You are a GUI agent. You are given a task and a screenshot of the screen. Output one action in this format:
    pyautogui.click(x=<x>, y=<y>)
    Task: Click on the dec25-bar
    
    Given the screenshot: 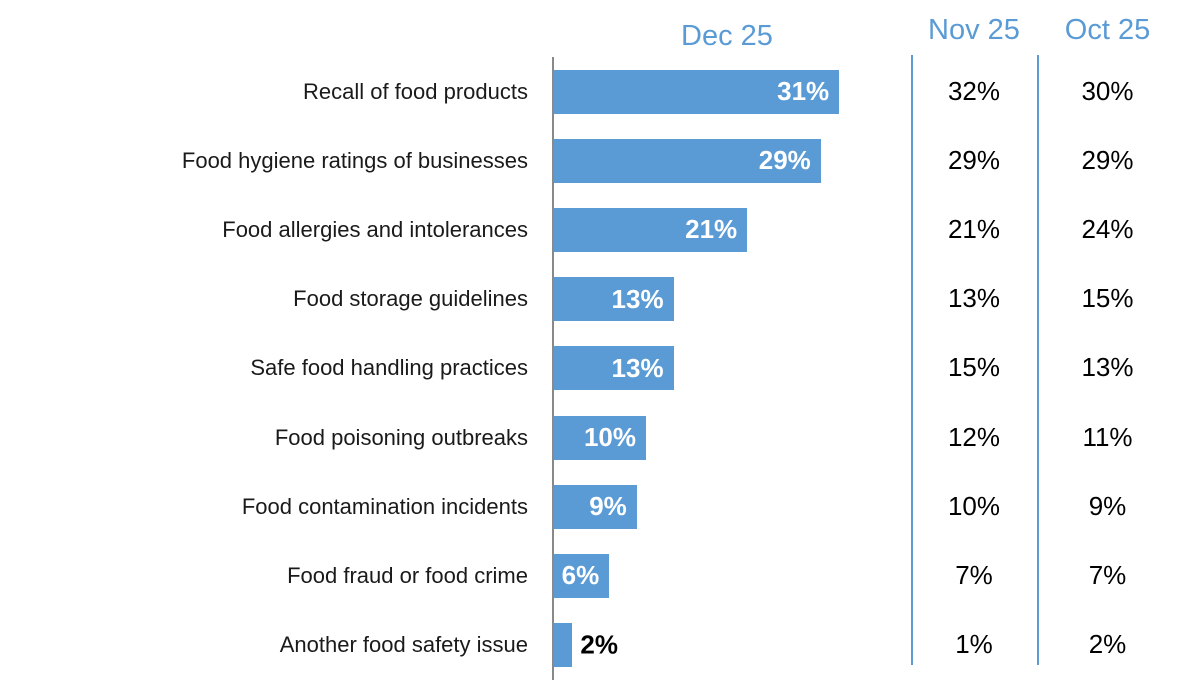 What is the action you would take?
    pyautogui.click(x=563, y=645)
    